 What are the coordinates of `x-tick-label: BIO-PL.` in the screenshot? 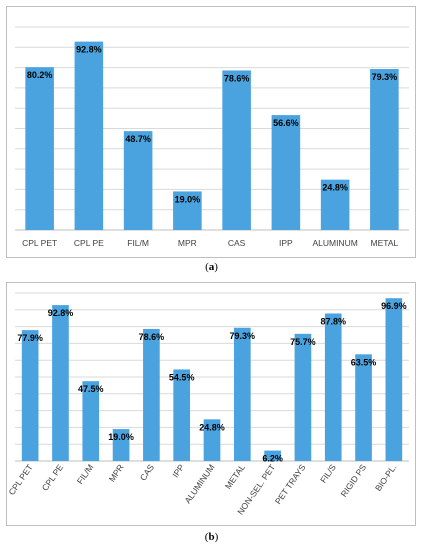 It's located at (386, 477).